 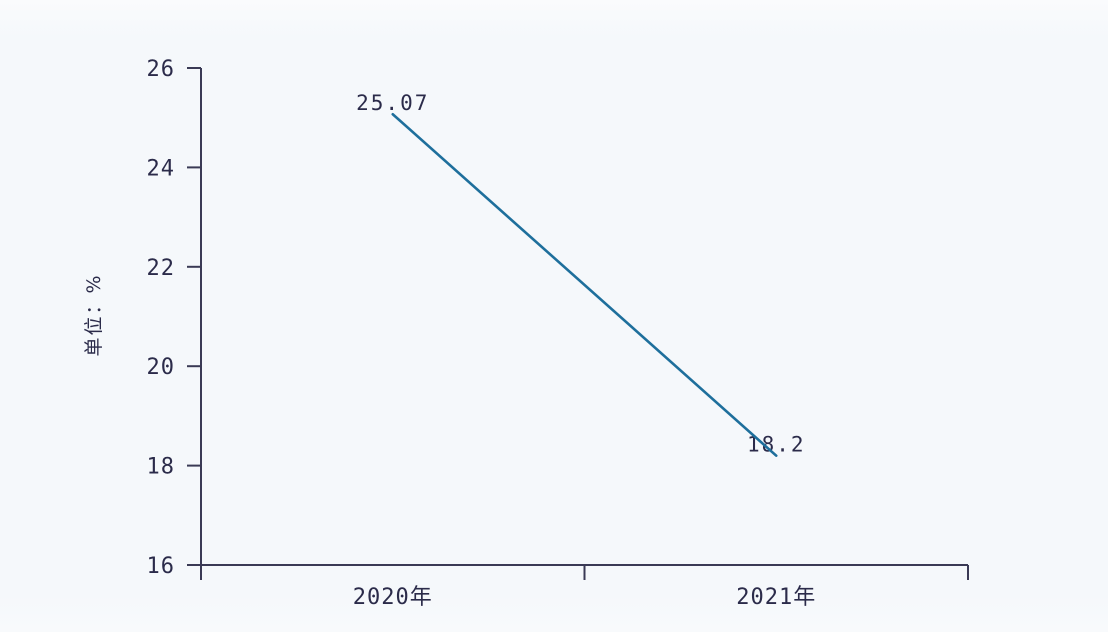 What do you see at coordinates (393, 597) in the screenshot?
I see `x-tick-label: 2020年` at bounding box center [393, 597].